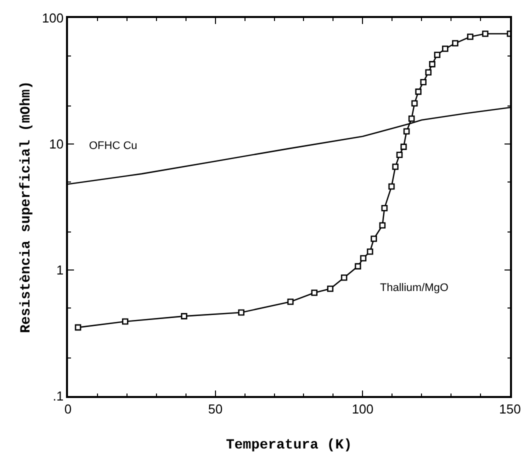 This screenshot has height=458, width=528. What do you see at coordinates (363, 408) in the screenshot?
I see `x-tick-label: 100` at bounding box center [363, 408].